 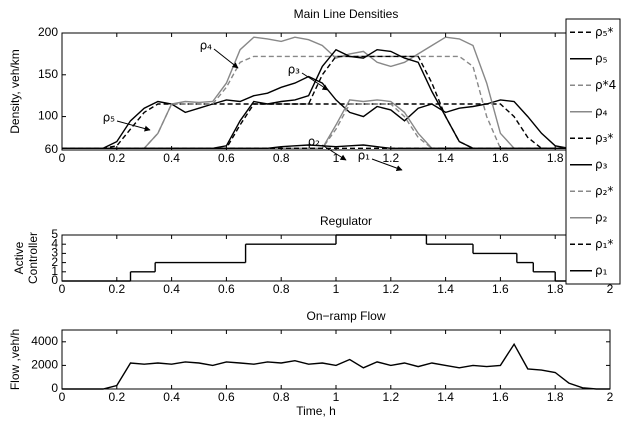 What do you see at coordinates (345, 316) in the screenshot?
I see `chart-title: On−ramp Flow` at bounding box center [345, 316].